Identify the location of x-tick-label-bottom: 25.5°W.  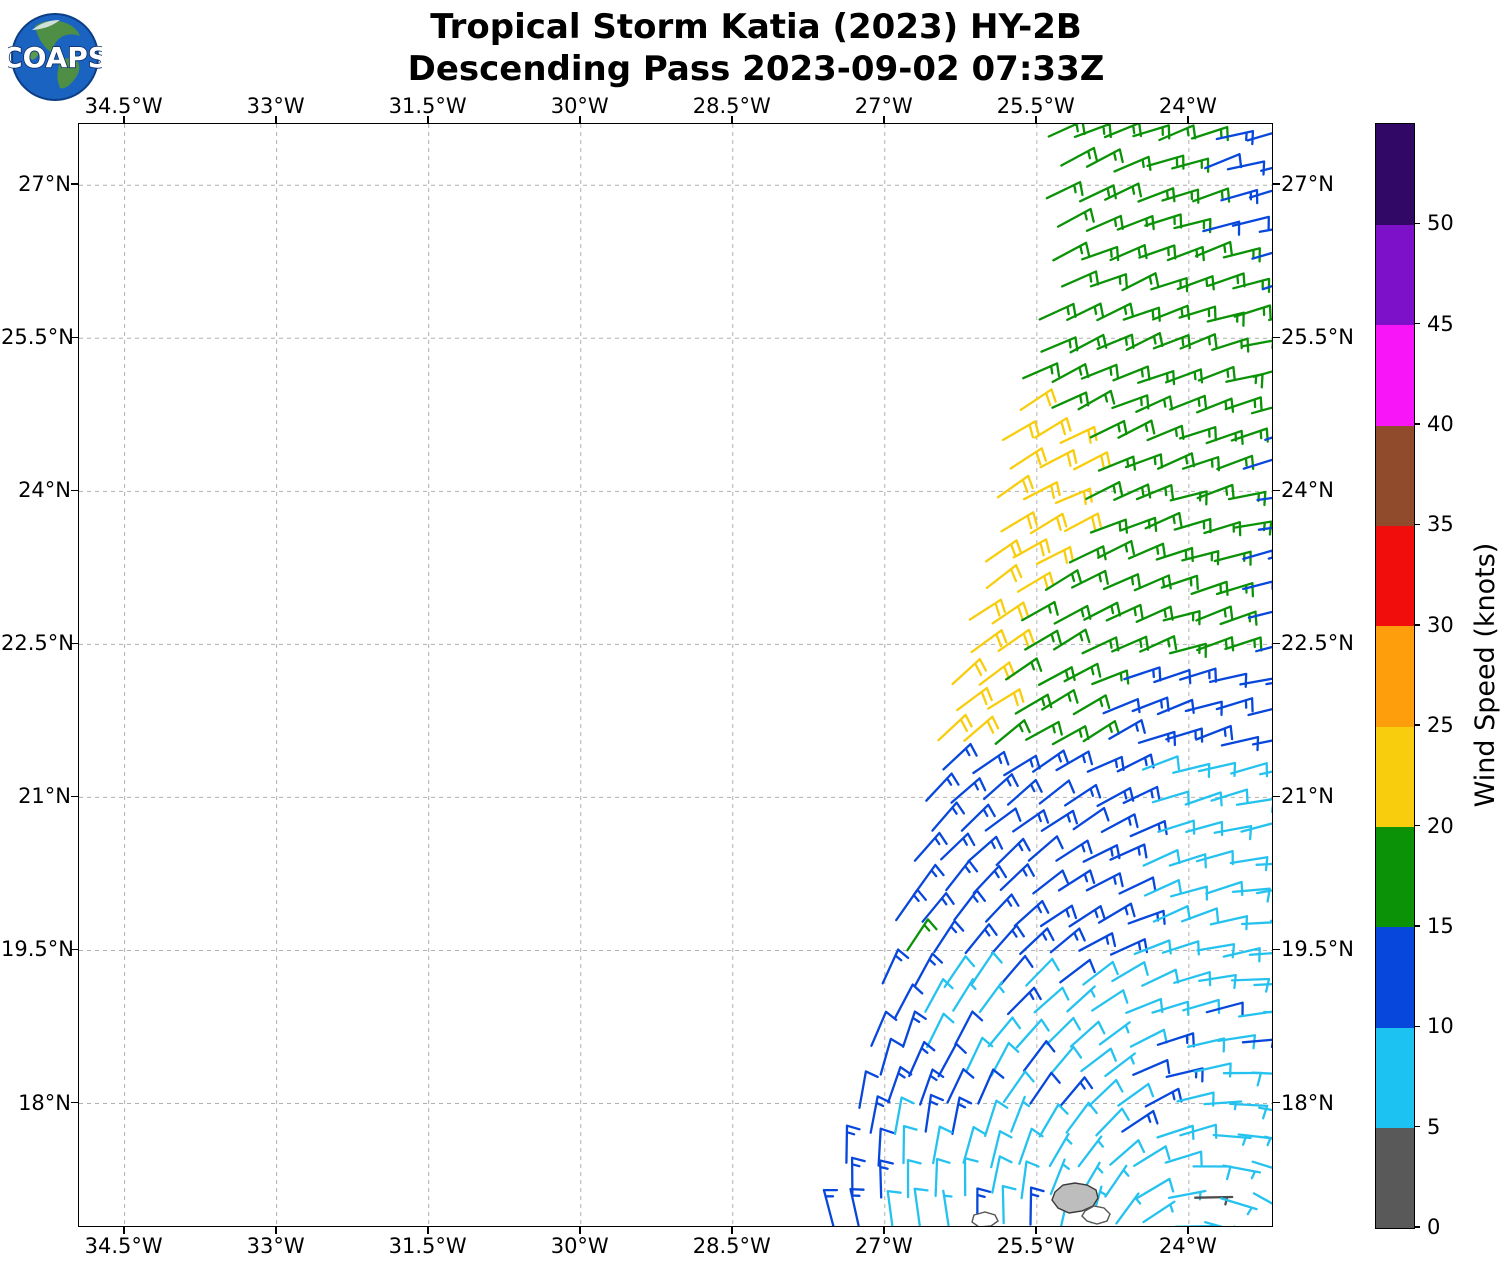
(1035, 1246).